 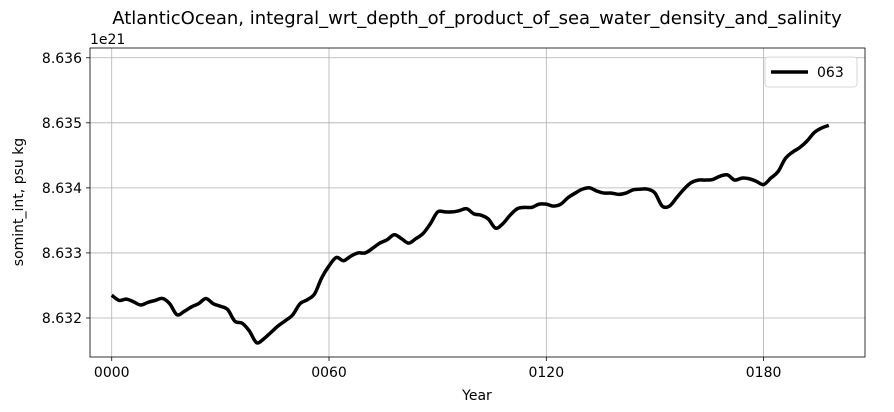 What do you see at coordinates (329, 373) in the screenshot?
I see `x-tick-label: 0060` at bounding box center [329, 373].